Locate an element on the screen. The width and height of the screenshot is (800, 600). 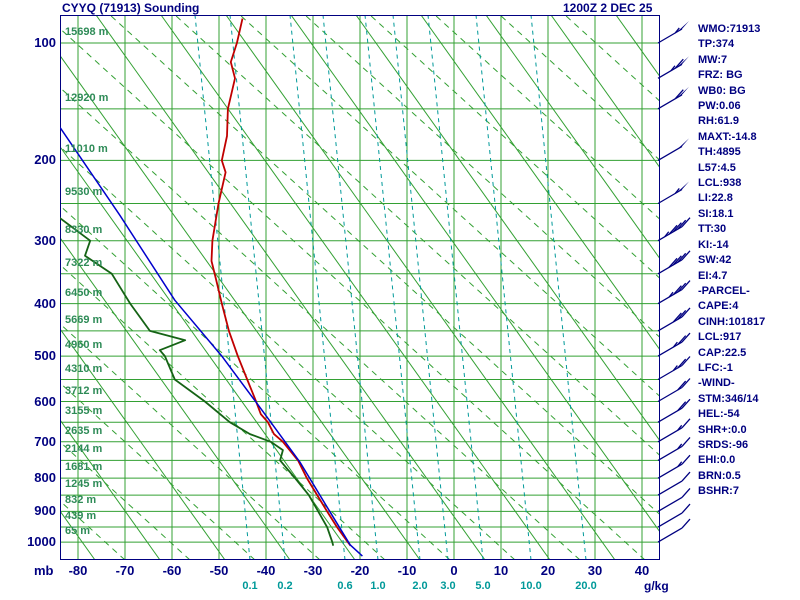
index-value: WB0: BG is located at coordinates (722, 90).